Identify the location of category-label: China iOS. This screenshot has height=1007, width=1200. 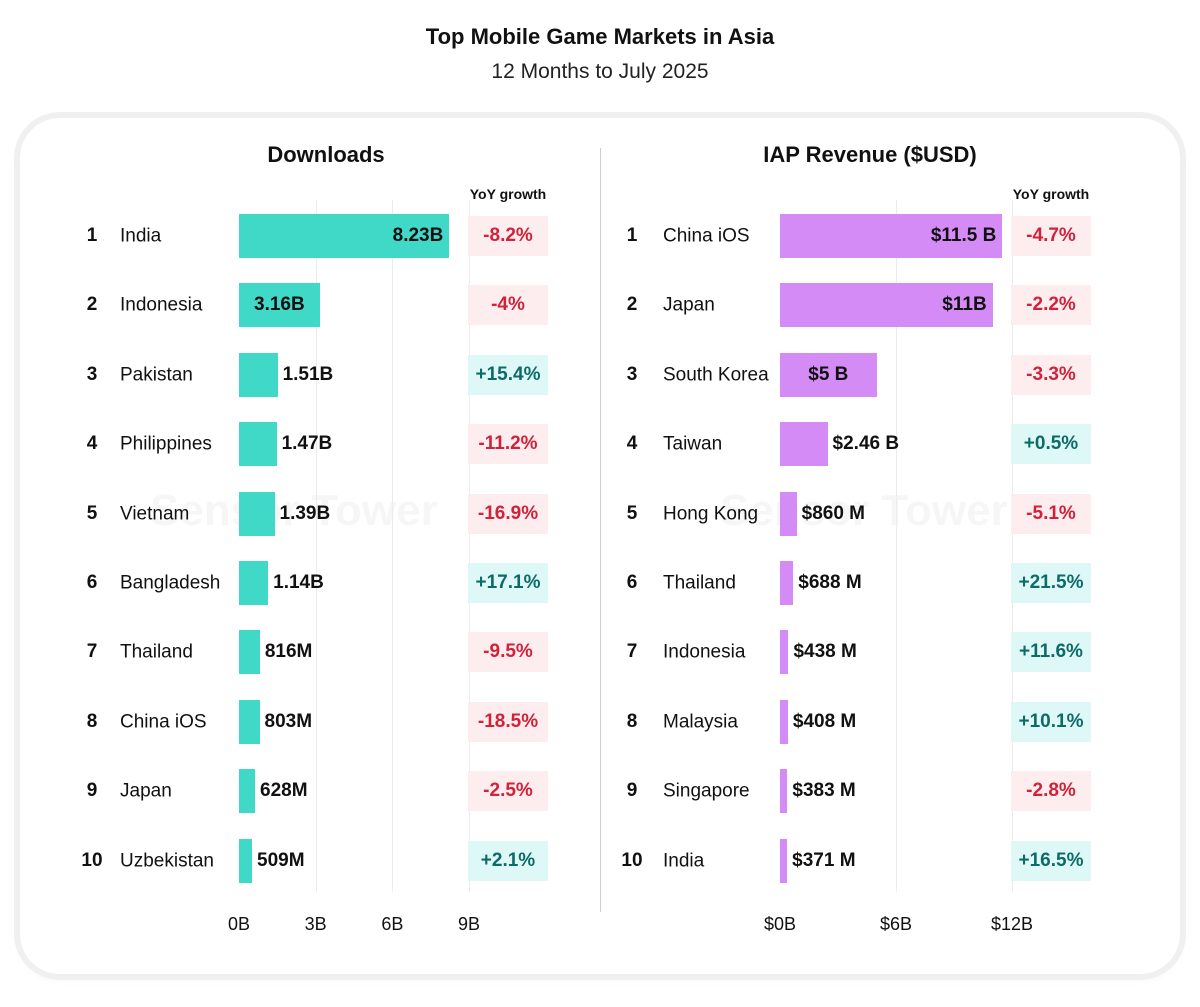
(163, 722).